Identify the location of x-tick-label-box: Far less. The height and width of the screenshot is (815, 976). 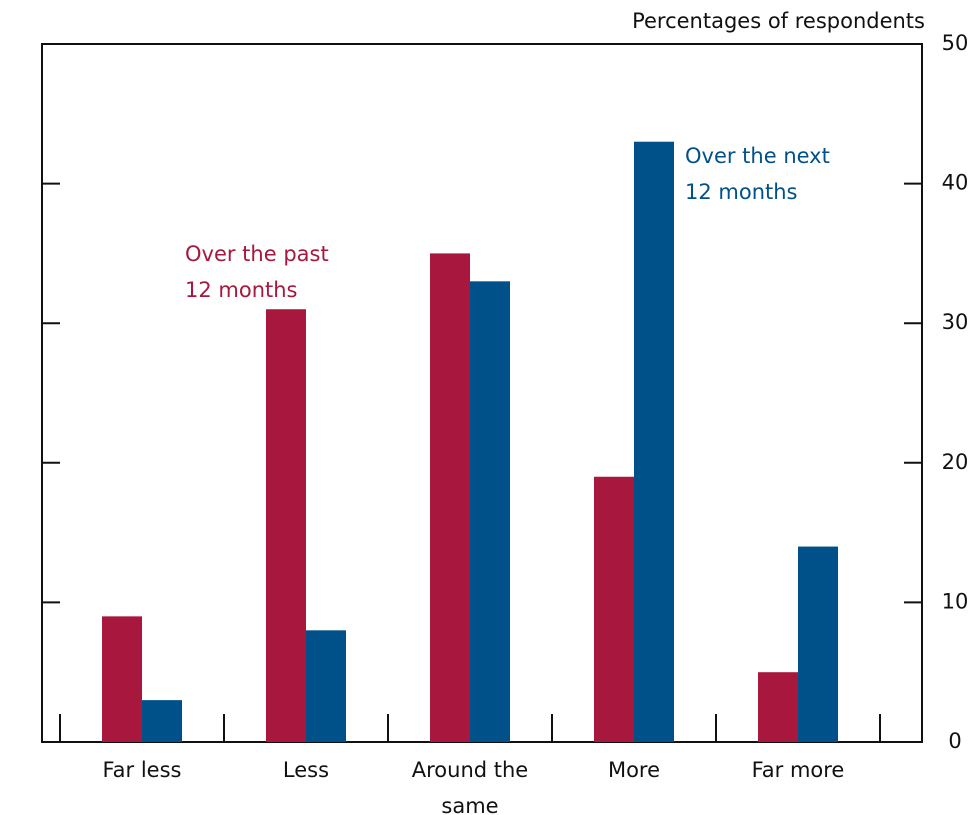
(142, 770).